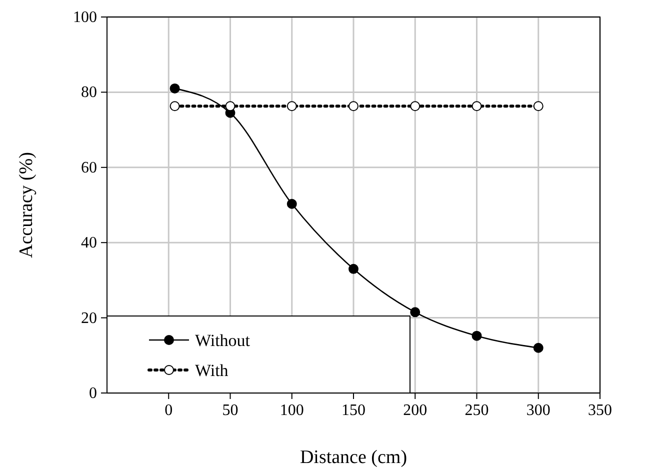 Image resolution: width=649 pixels, height=471 pixels. What do you see at coordinates (230, 410) in the screenshot?
I see `x-tick-label: 50` at bounding box center [230, 410].